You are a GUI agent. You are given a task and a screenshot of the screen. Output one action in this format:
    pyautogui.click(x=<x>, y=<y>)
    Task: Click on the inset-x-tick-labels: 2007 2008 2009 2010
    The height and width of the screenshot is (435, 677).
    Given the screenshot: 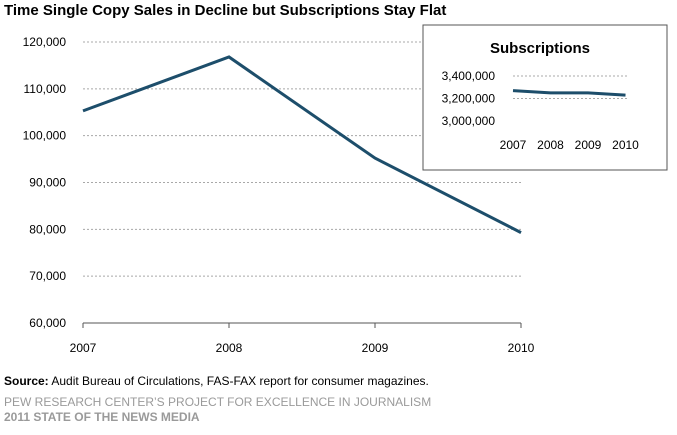 What is the action you would take?
    pyautogui.click(x=570, y=145)
    